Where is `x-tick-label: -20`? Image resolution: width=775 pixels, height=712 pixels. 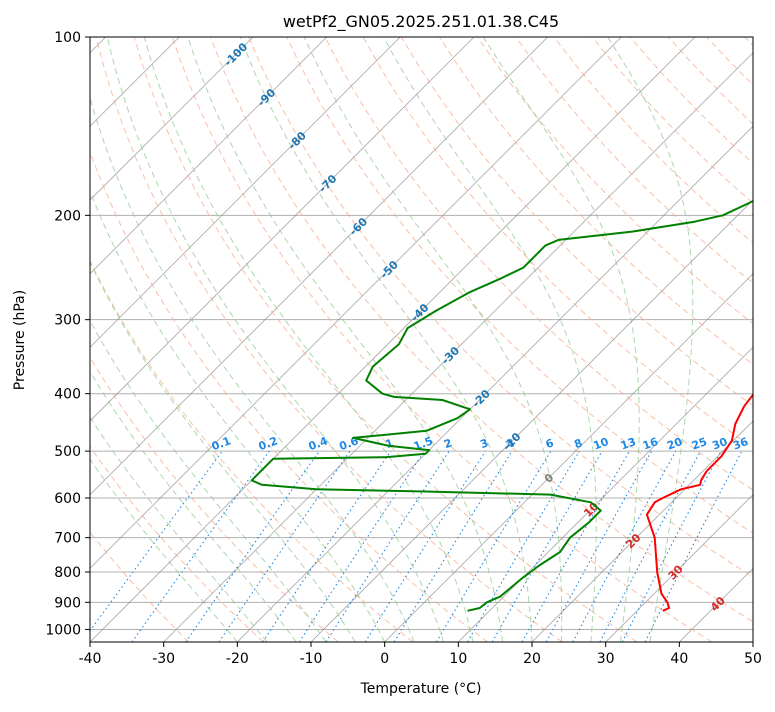
x-tick-label: -20 is located at coordinates (237, 659).